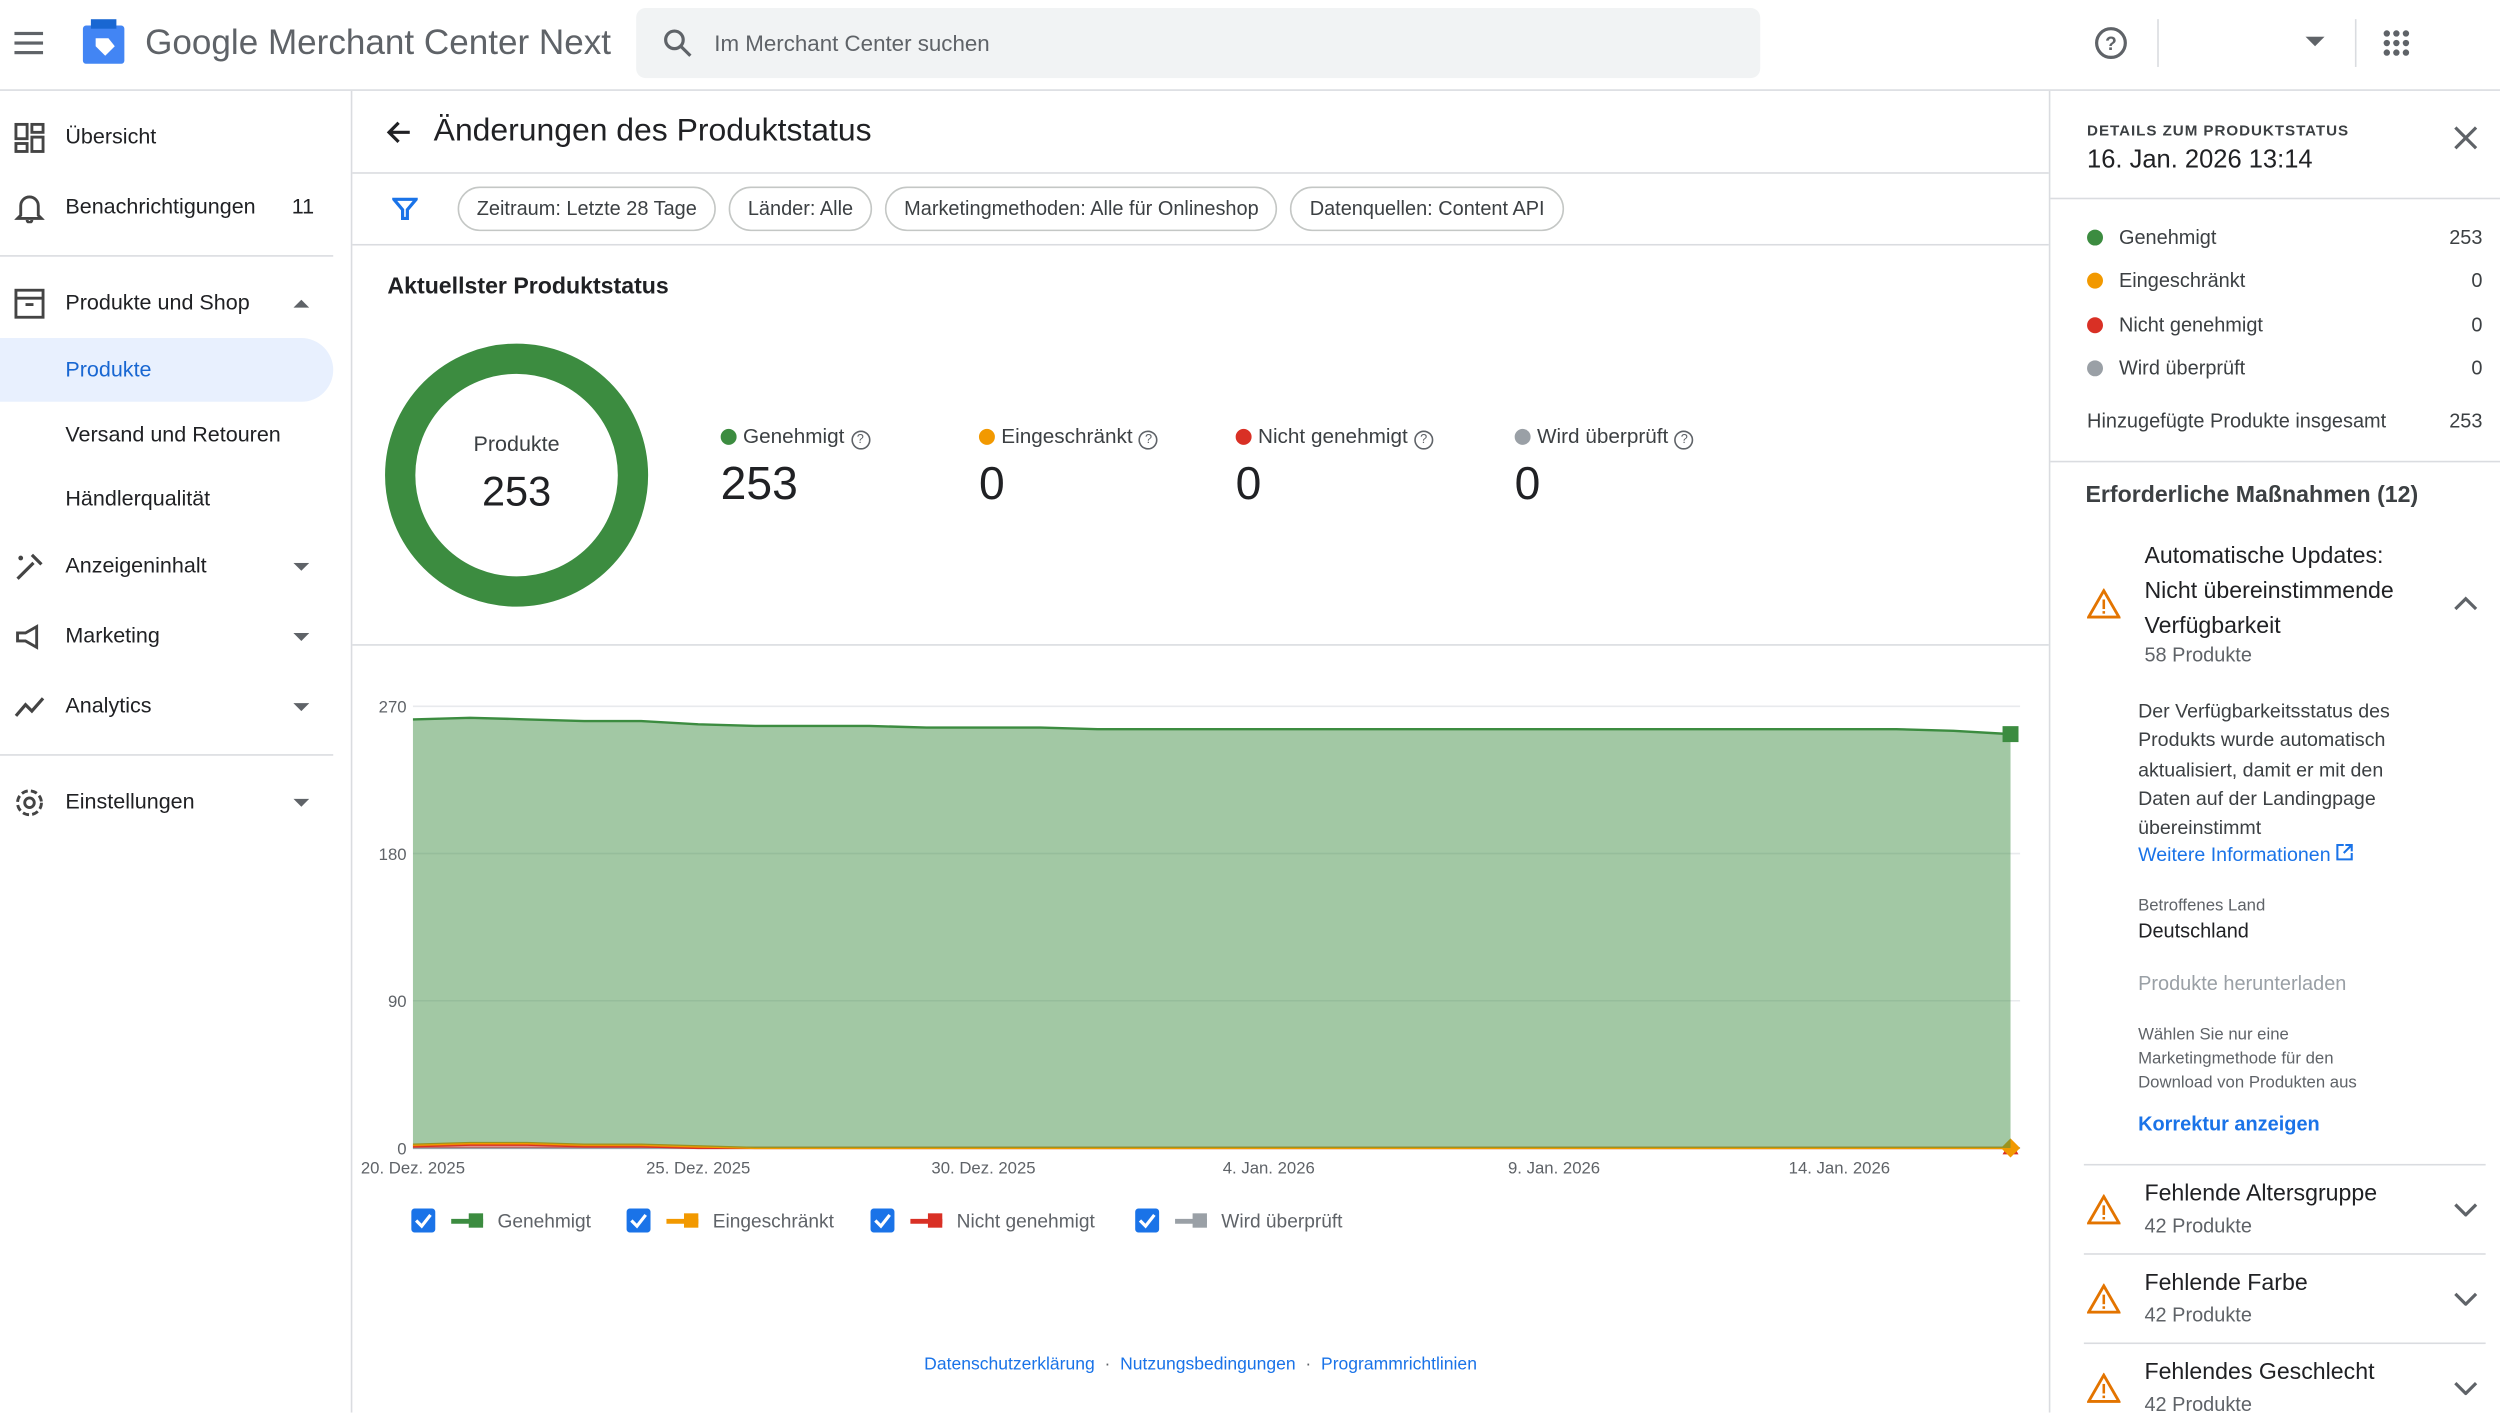  I want to click on help-button: ?, so click(2110, 43).